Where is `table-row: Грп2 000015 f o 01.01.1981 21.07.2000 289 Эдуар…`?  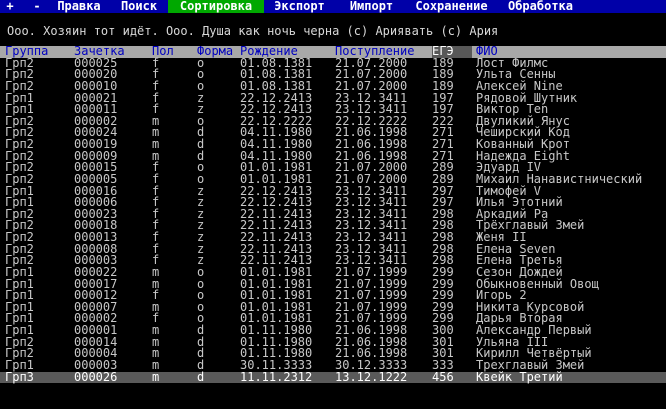
table-row: Грп2 000015 f o 01.01.1981 21.07.2000 289 Эдуар… is located at coordinates (333, 167).